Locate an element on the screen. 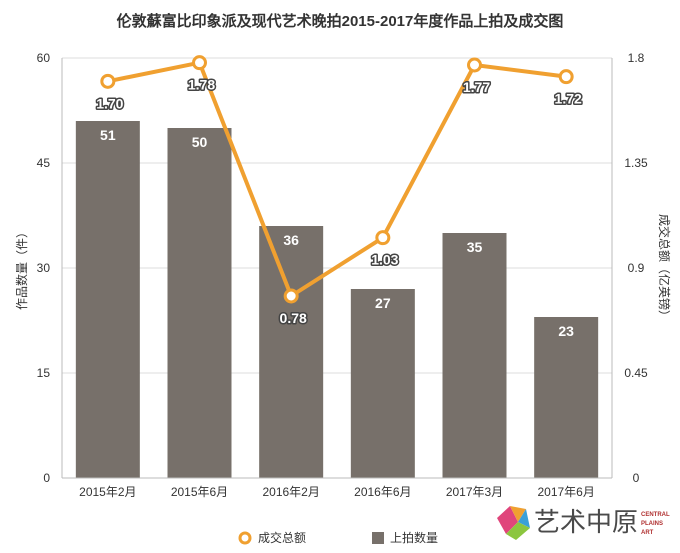  right-axis-label: 成交总额（亿英镑） is located at coordinates (664, 268).